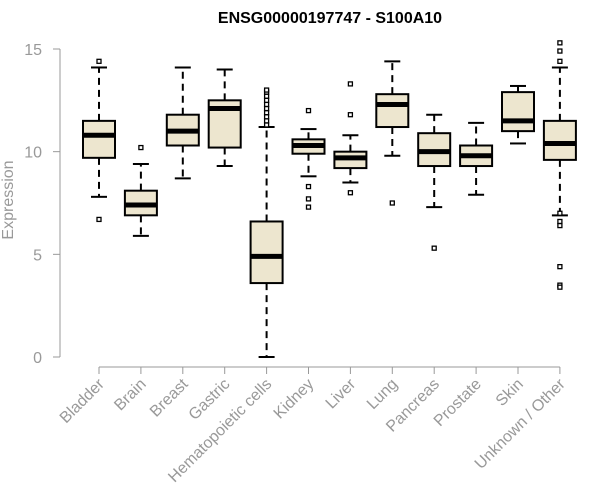 The width and height of the screenshot is (600, 500). I want to click on box-liver, so click(350, 138).